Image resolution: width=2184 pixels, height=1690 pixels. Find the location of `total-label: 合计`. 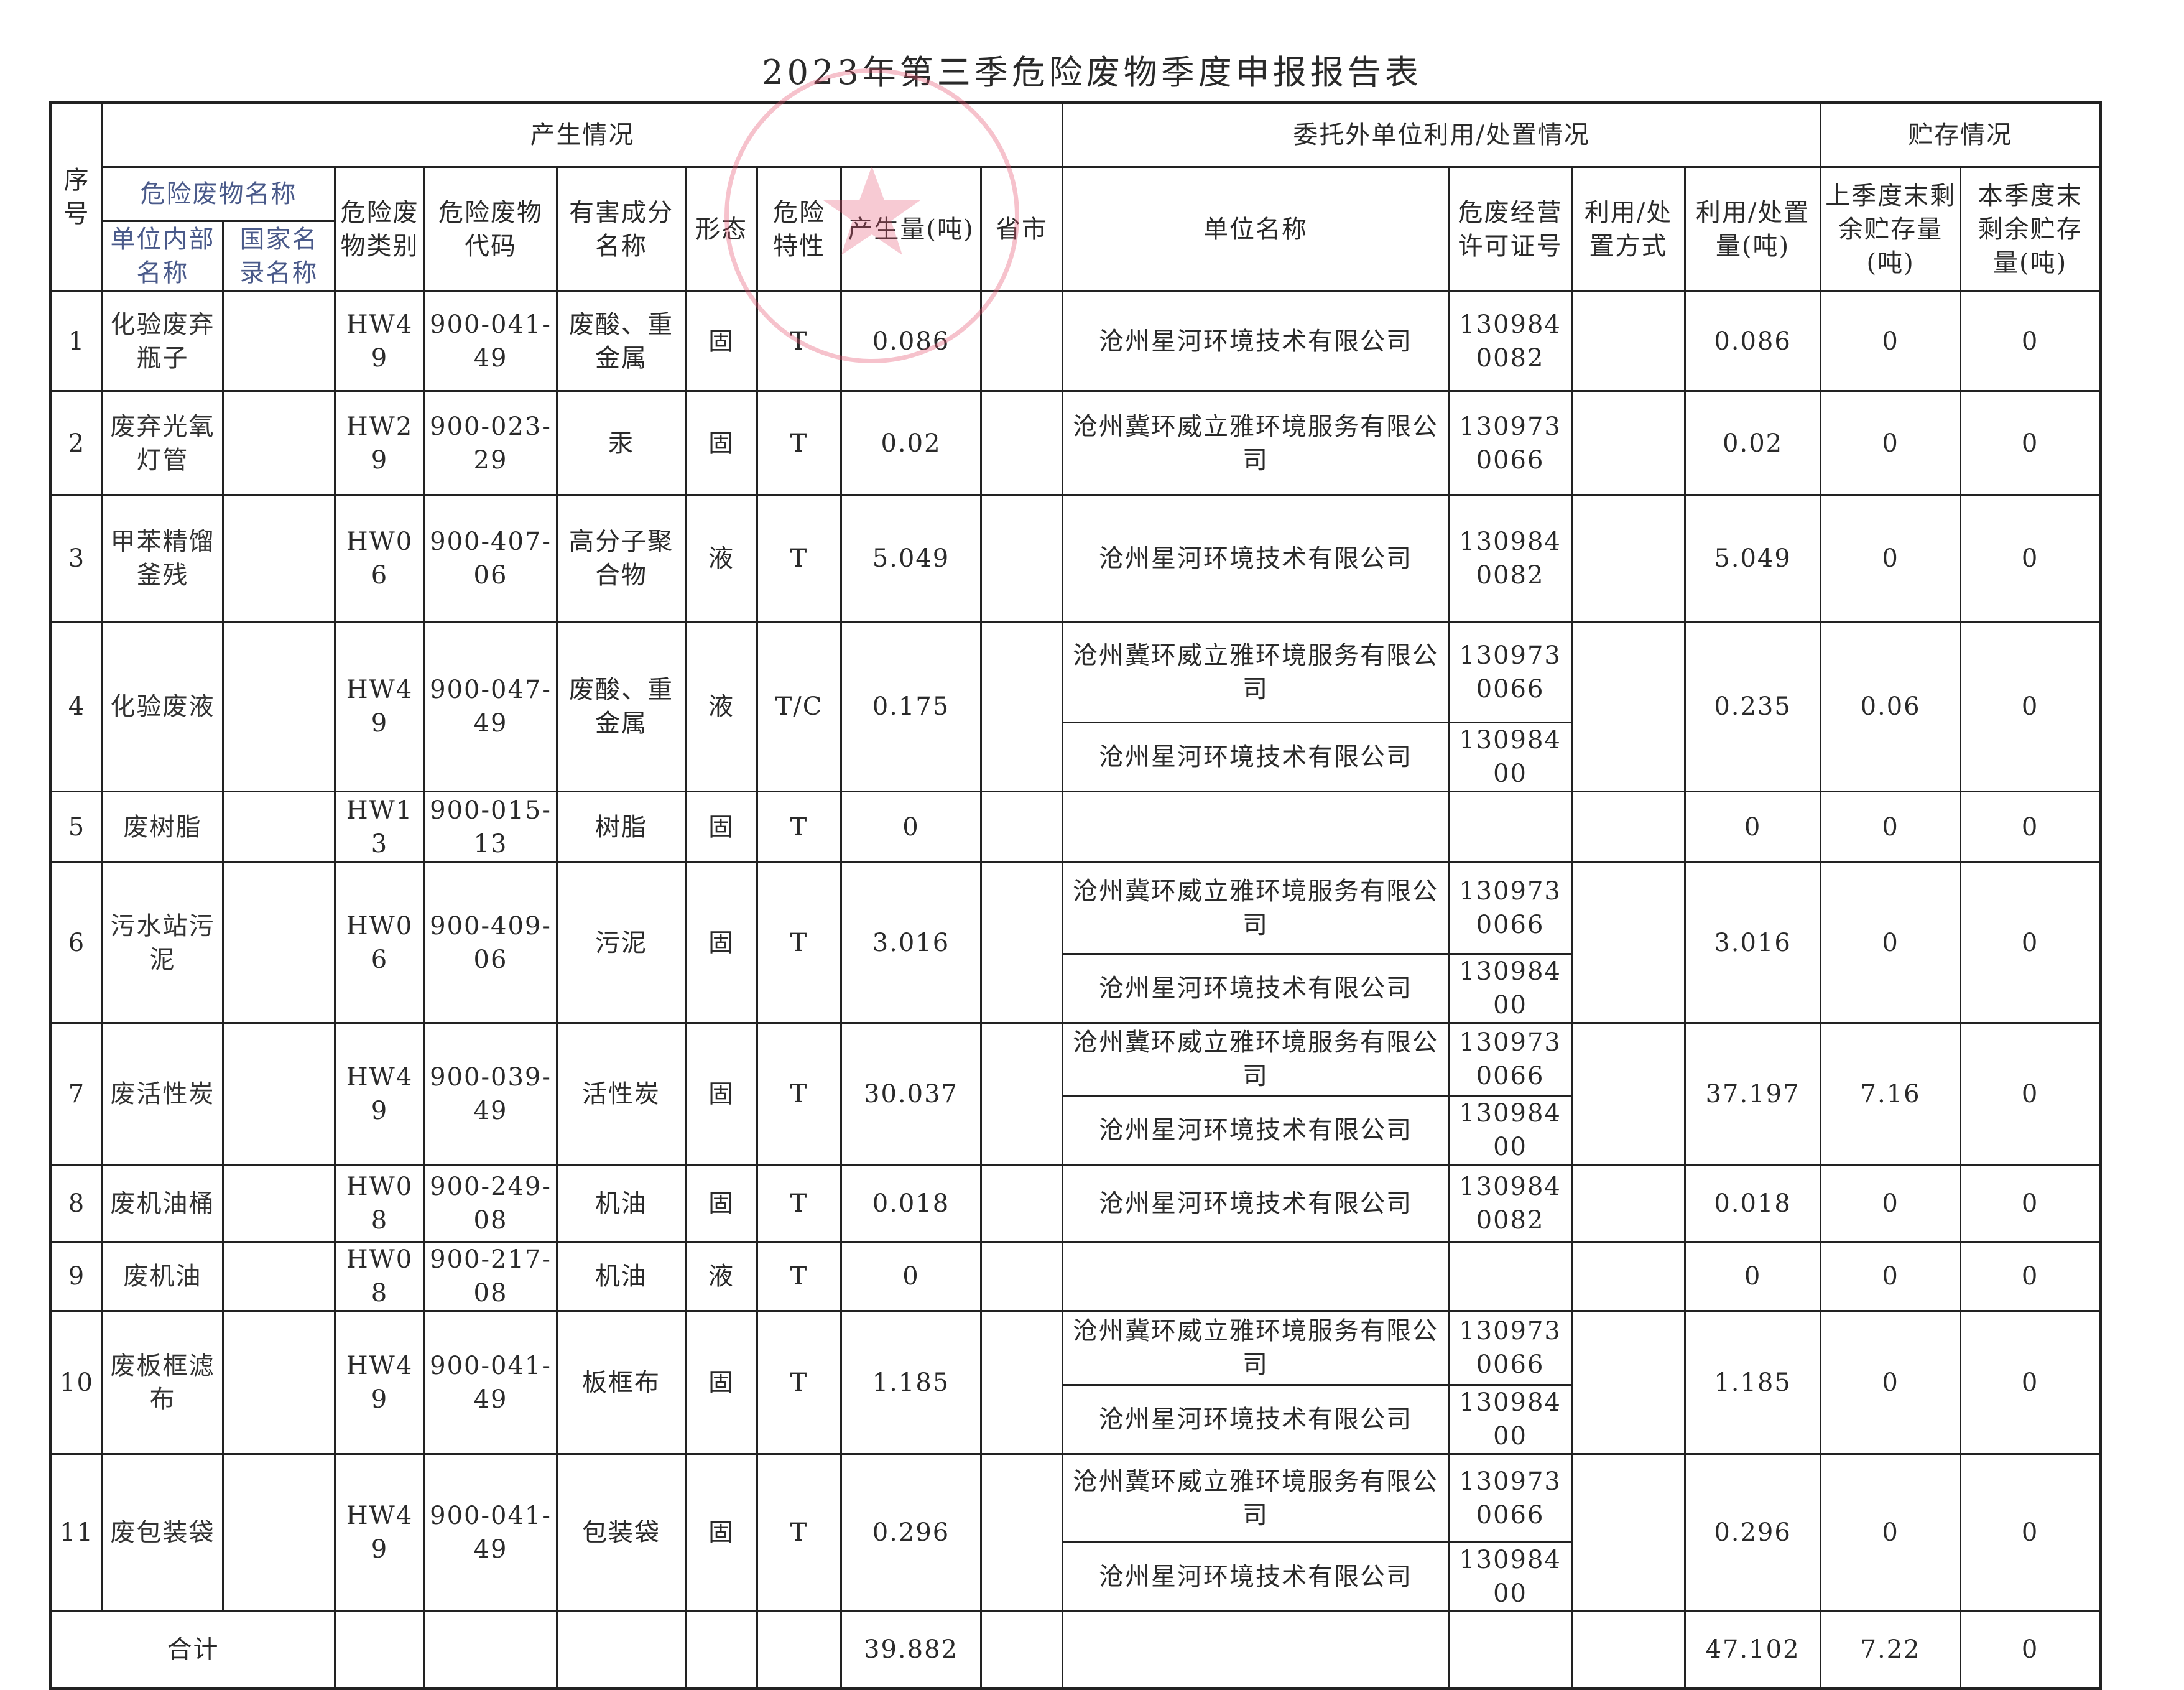

total-label: 合计 is located at coordinates (193, 1650).